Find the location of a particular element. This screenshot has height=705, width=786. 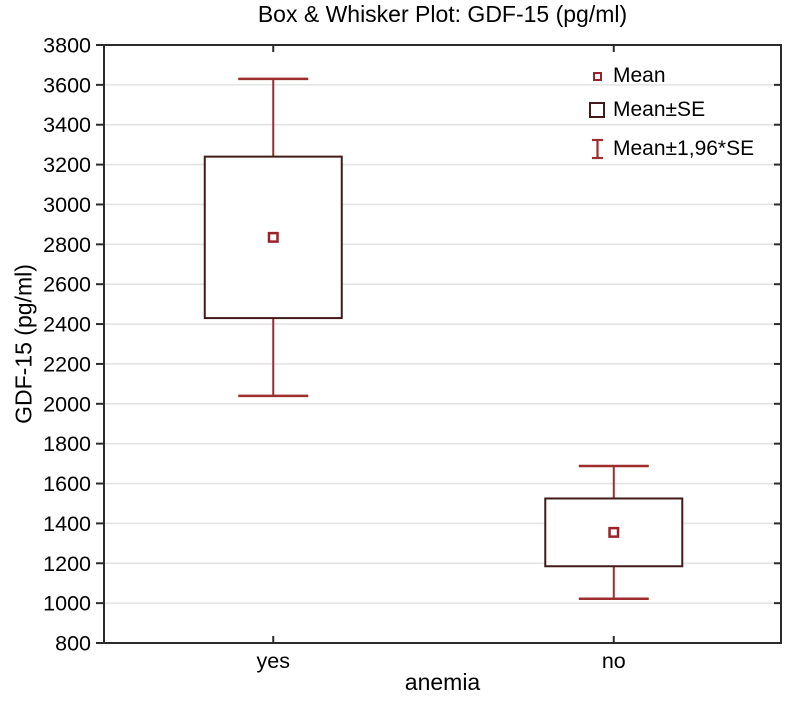

legend-item-mean-se: Mean±SE is located at coordinates (645, 110).